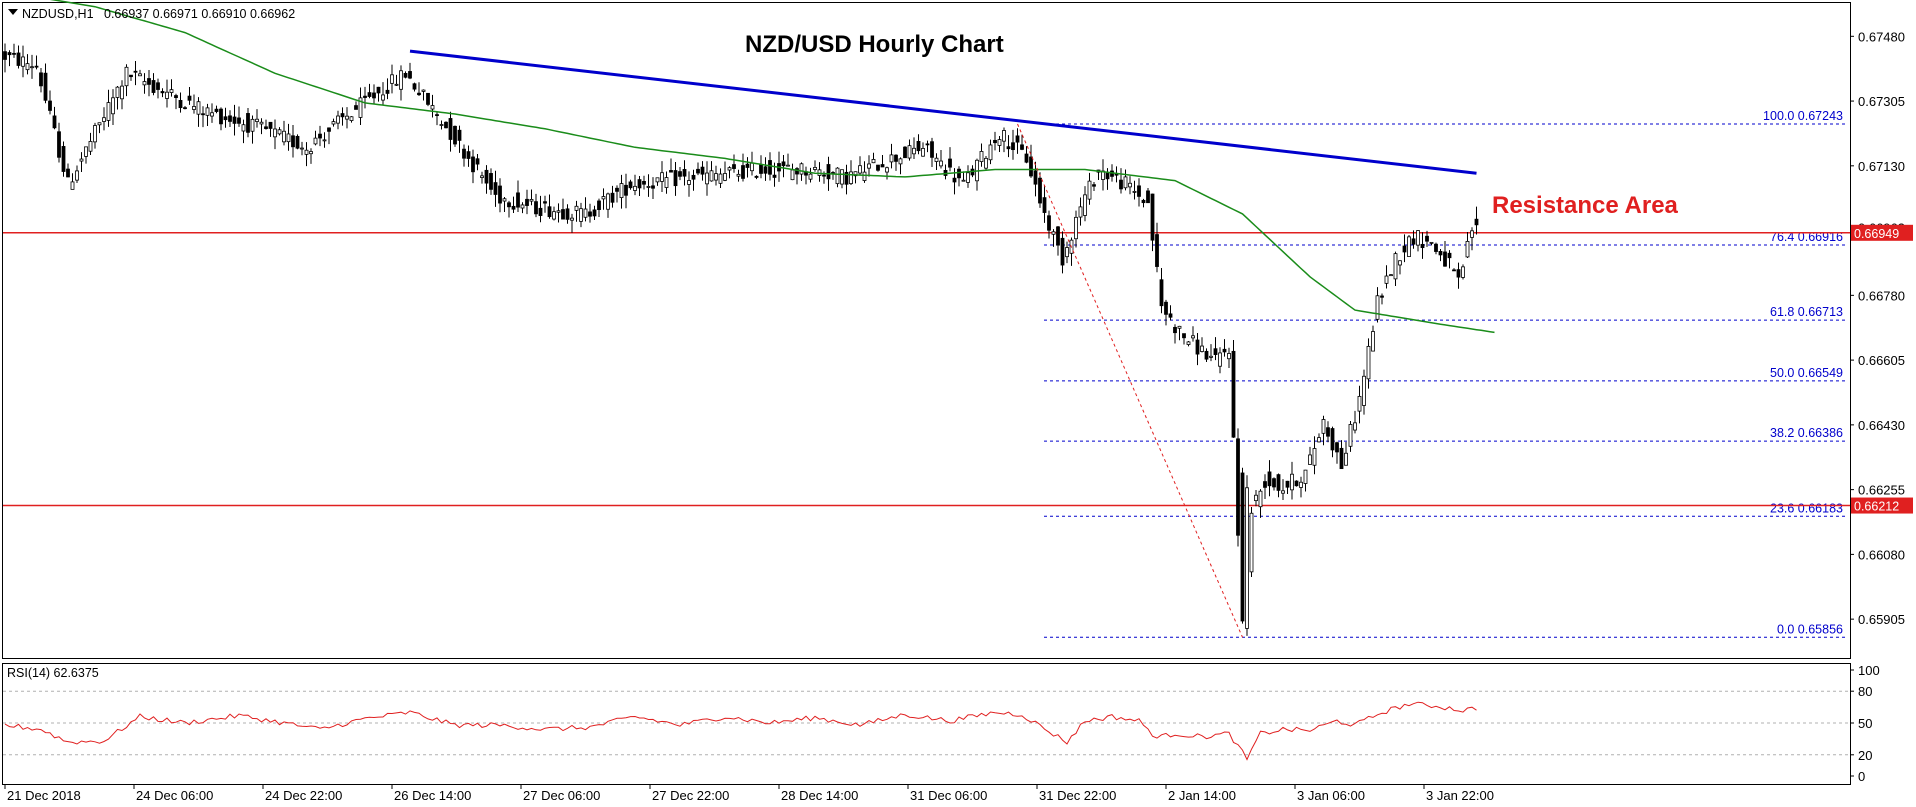 The width and height of the screenshot is (1916, 807). I want to click on x-tick-label: 24 Dec 22:00, so click(303, 795).